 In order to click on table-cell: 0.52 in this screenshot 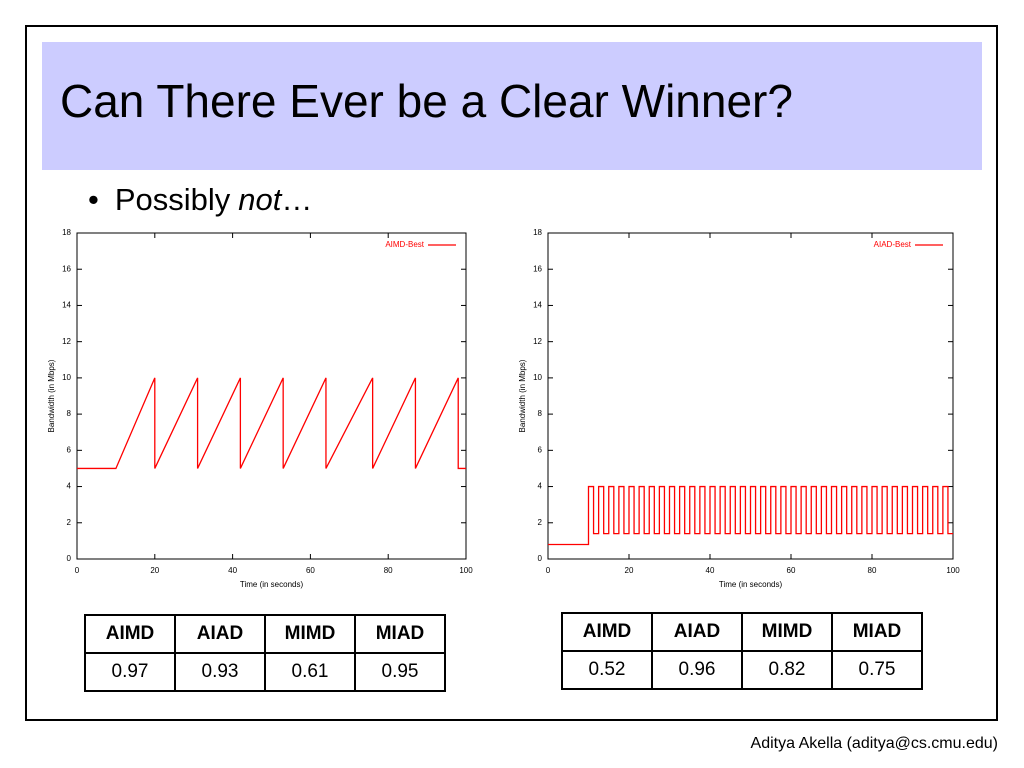, I will do `click(607, 670)`.